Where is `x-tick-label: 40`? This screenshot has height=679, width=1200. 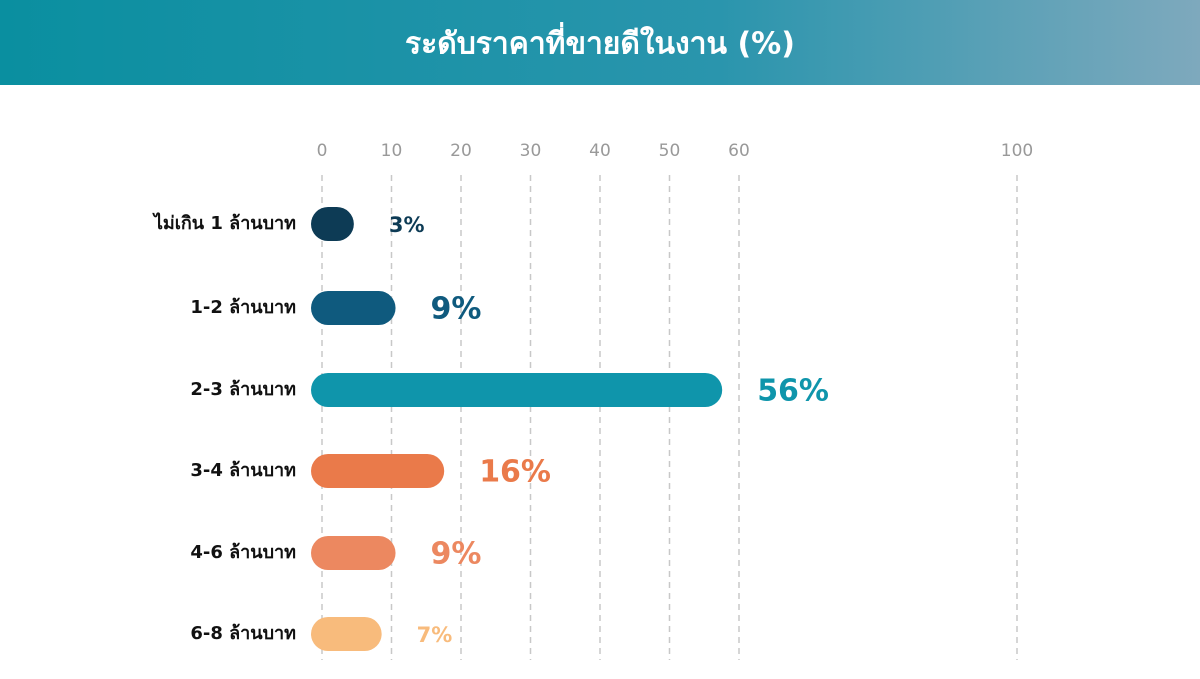 x-tick-label: 40 is located at coordinates (600, 151).